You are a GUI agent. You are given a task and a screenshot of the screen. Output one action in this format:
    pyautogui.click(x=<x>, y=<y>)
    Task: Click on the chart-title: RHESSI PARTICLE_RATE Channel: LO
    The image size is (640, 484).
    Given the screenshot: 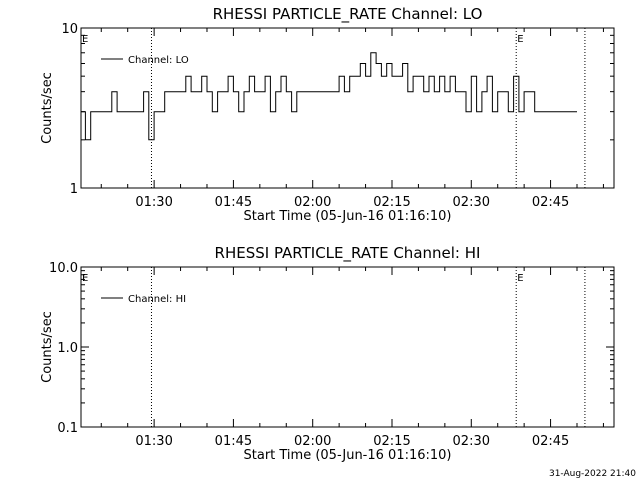 What is the action you would take?
    pyautogui.click(x=348, y=14)
    